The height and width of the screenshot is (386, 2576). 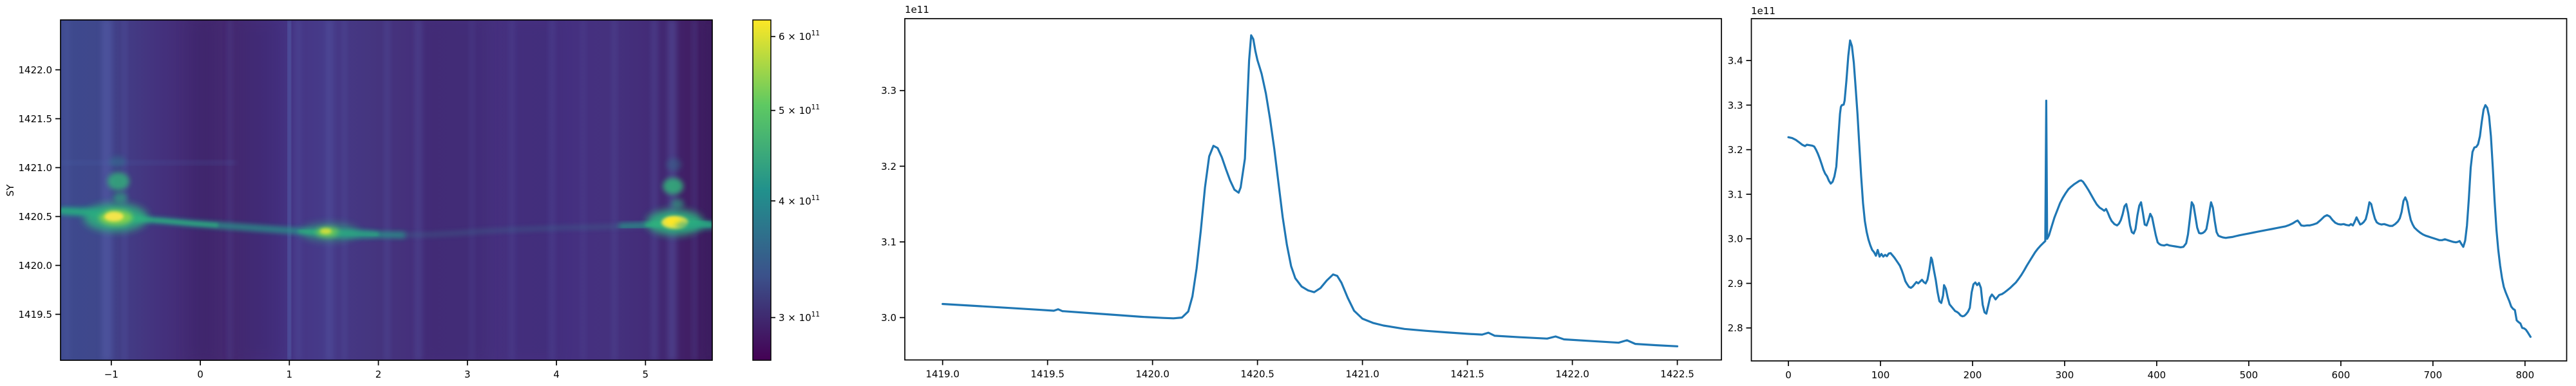 I want to click on y-tick-label: 1419.5, so click(x=36, y=314).